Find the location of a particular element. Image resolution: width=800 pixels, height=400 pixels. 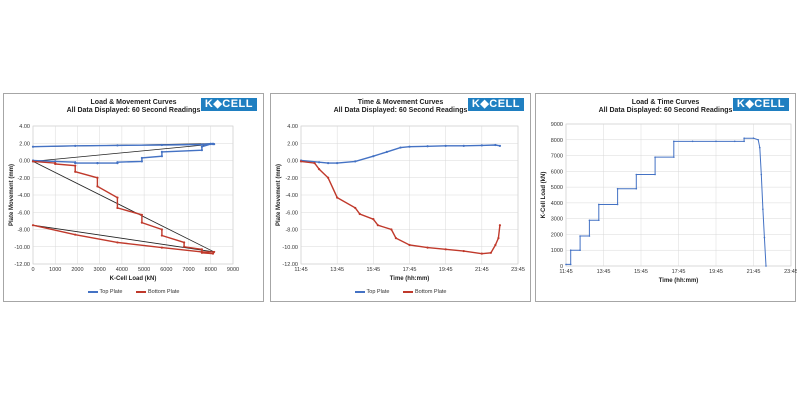

x-tick-label: 19:45 is located at coordinates (716, 272).